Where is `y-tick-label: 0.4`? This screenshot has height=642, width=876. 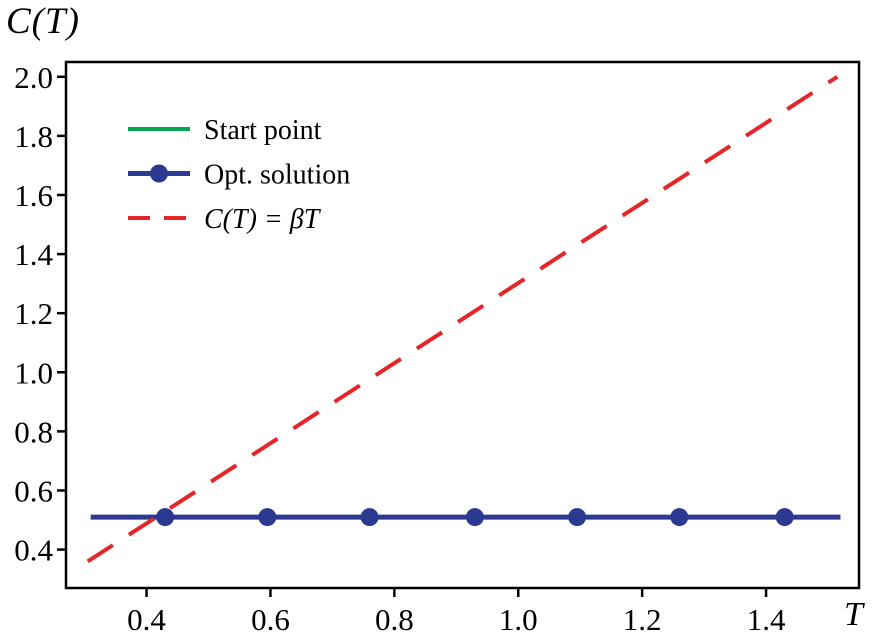 y-tick-label: 0.4 is located at coordinates (33, 550).